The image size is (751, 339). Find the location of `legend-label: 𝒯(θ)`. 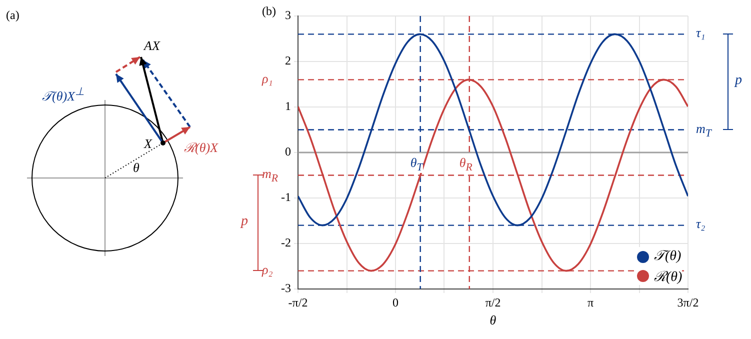

legend-label: 𝒯(θ) is located at coordinates (668, 256).